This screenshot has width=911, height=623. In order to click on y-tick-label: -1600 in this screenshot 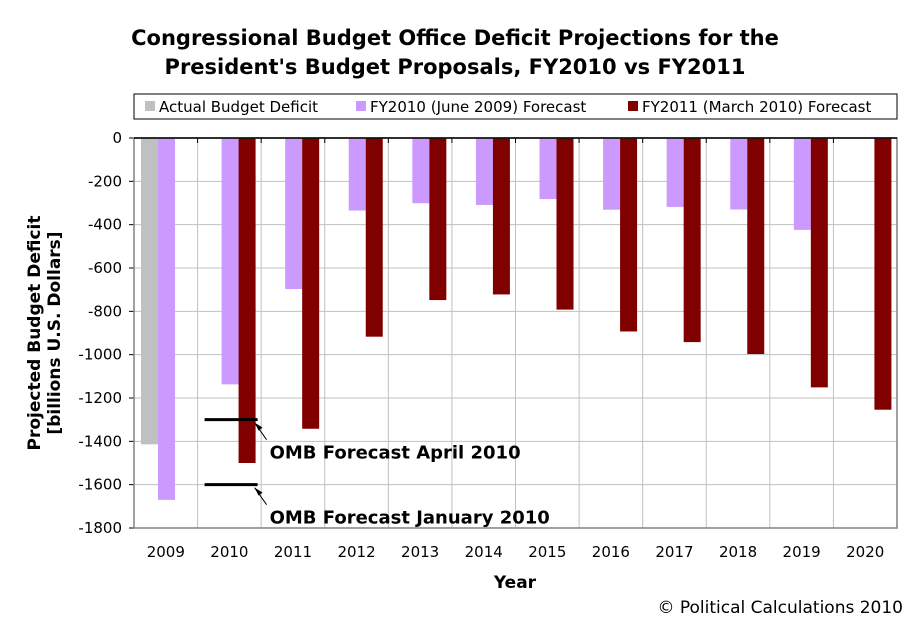, I will do `click(100, 485)`.